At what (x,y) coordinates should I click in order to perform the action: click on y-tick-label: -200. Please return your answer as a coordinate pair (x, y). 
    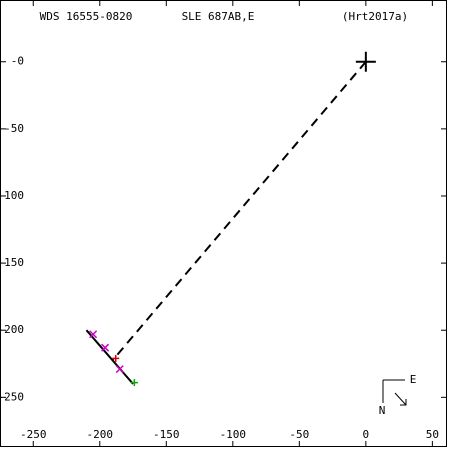
    Looking at the image, I should click on (12, 329).